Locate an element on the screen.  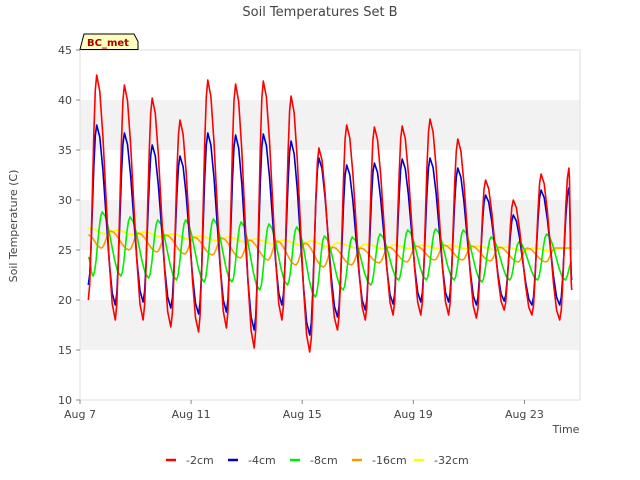
x-tick-label: Aug 15 is located at coordinates (302, 414).